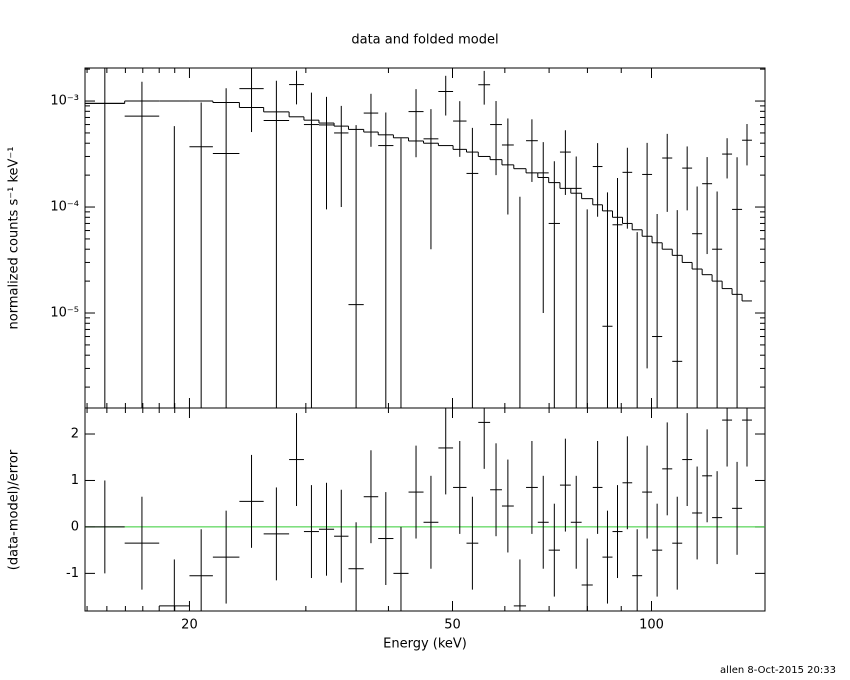  I want to click on y-tick-label: 2, so click(75, 434).